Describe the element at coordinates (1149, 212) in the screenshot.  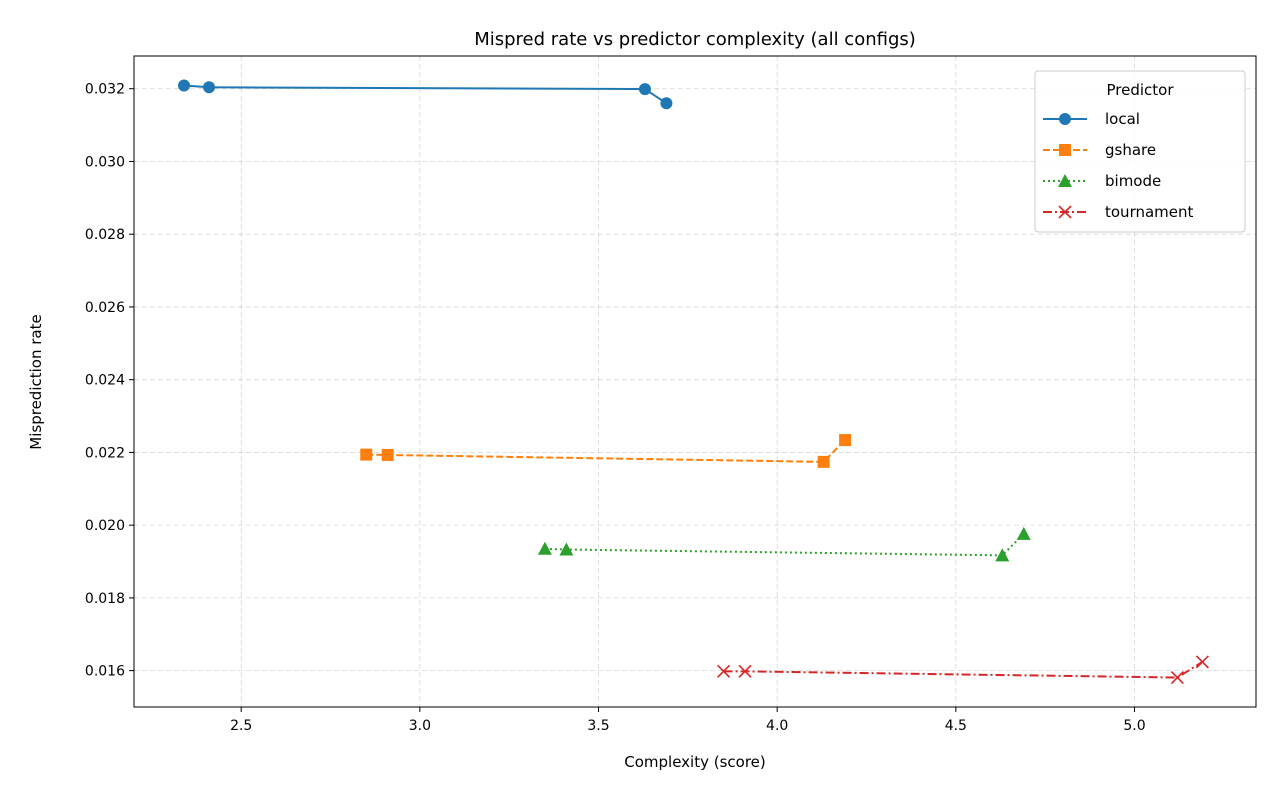
I see `legend-label: tournament` at that location.